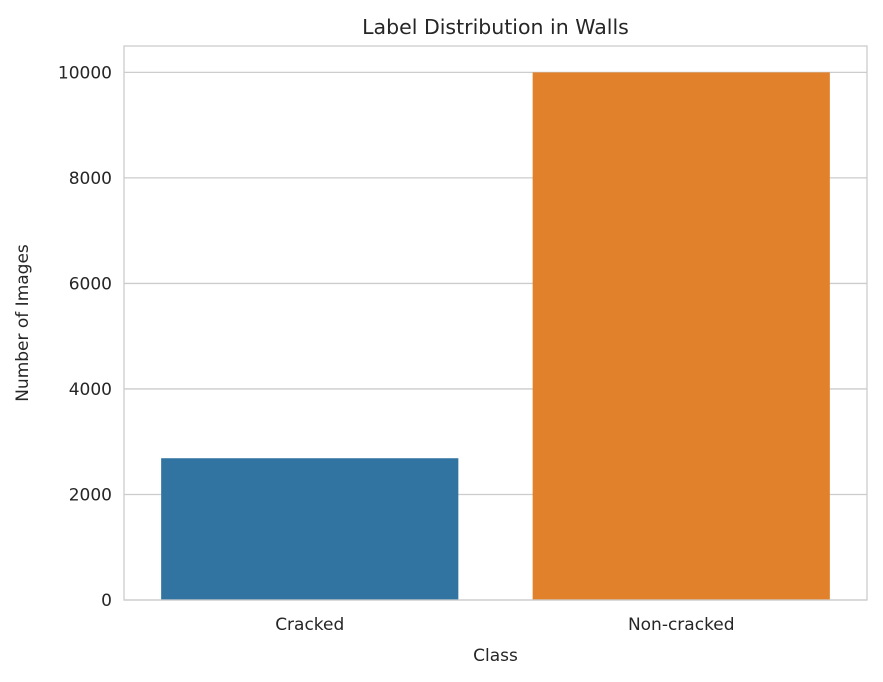 Image resolution: width=883 pixels, height=682 pixels. What do you see at coordinates (90, 495) in the screenshot?
I see `y-tick-label: 2000` at bounding box center [90, 495].